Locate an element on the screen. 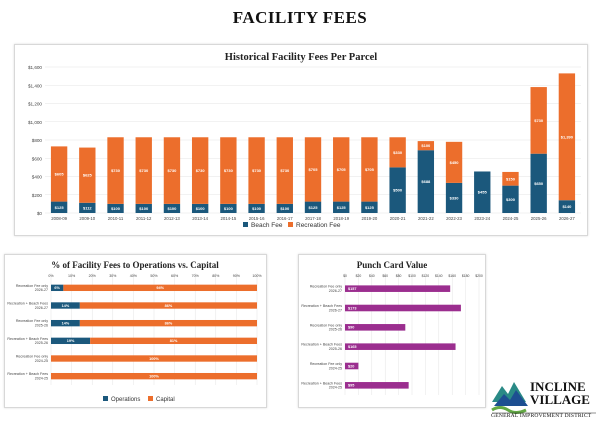 The width and height of the screenshot is (600, 421). x-tick-label: 2022-23 is located at coordinates (454, 218).